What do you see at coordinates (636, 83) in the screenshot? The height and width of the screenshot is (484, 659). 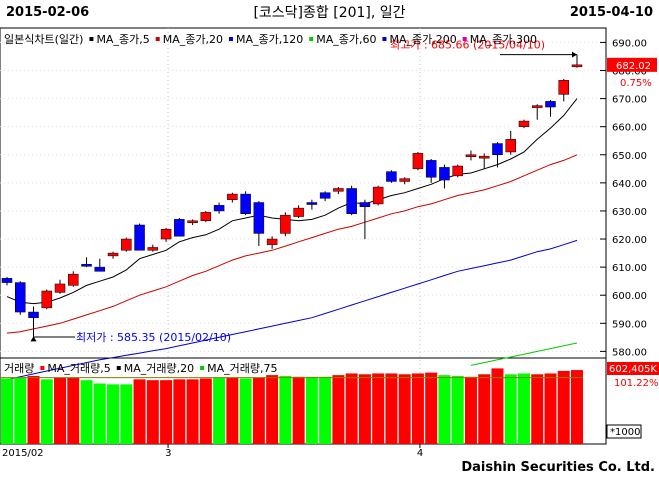 I see `last-change-label: 0.75%` at bounding box center [636, 83].